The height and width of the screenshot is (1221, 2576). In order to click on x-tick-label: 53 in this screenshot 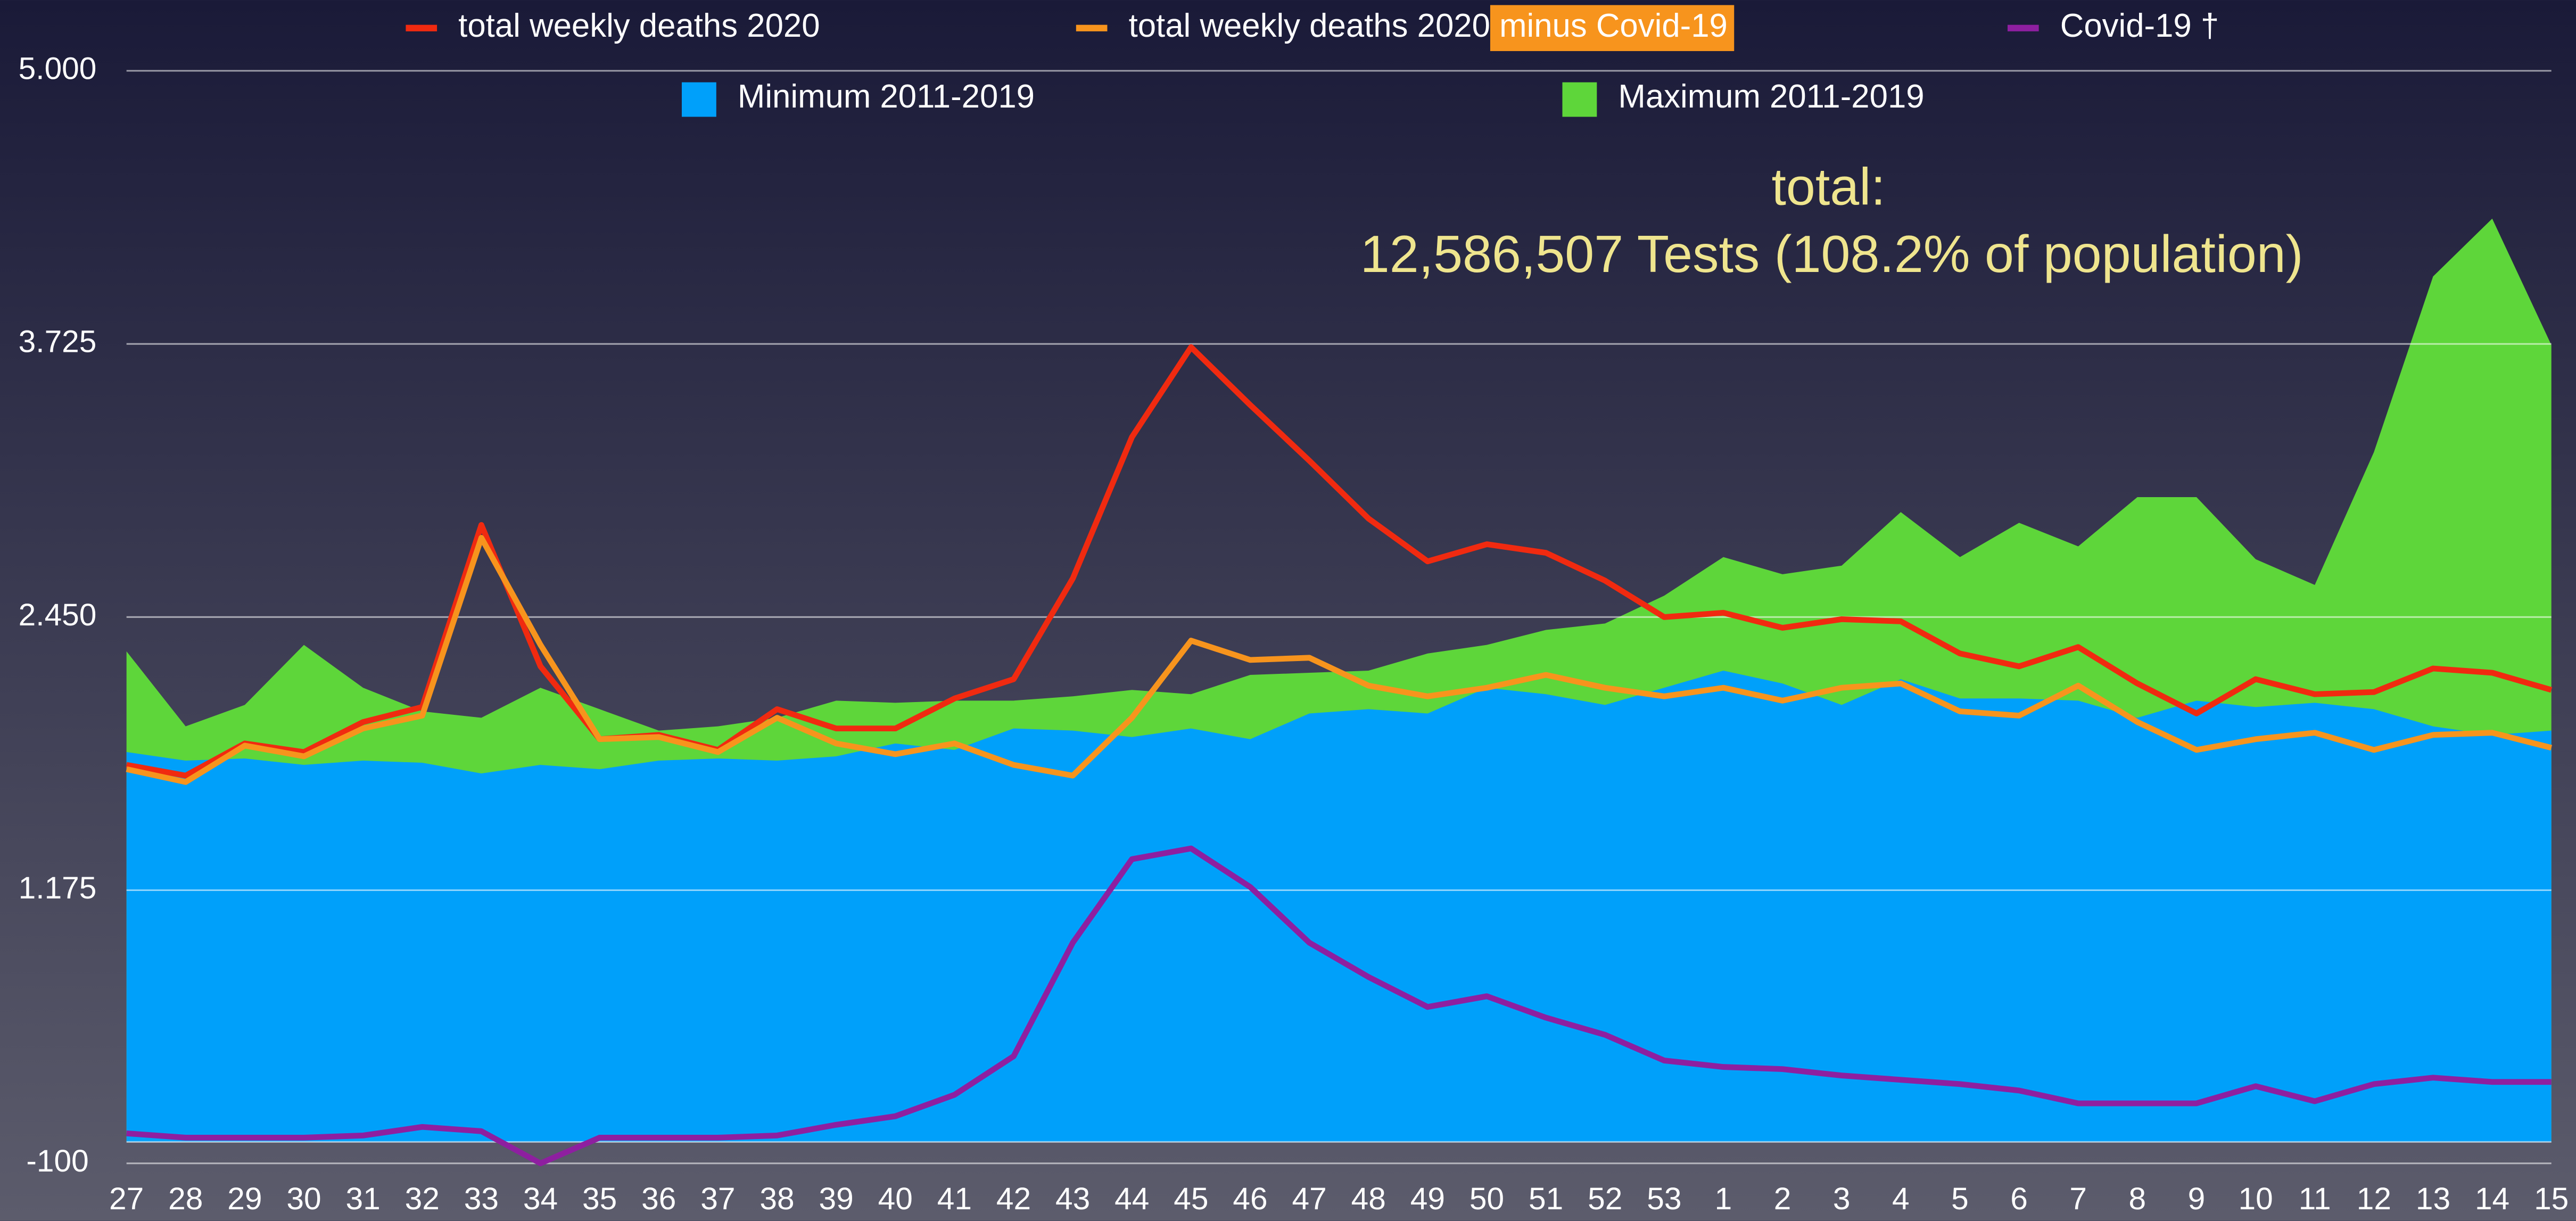, I will do `click(1664, 1199)`.